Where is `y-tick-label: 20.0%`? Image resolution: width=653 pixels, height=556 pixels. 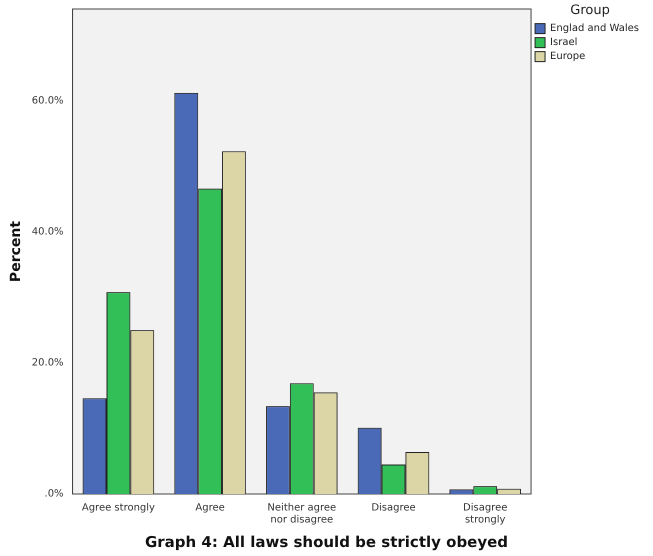
y-tick-label: 20.0% is located at coordinates (48, 363).